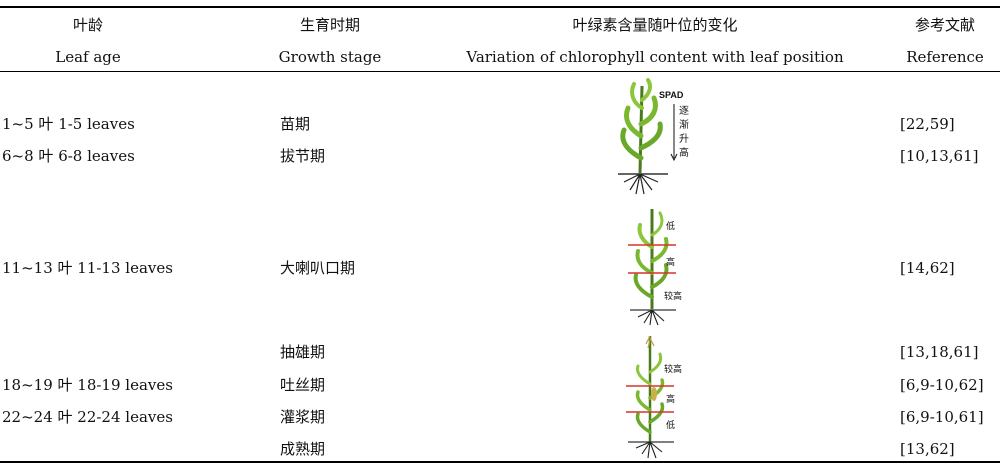  What do you see at coordinates (303, 417) in the screenshot?
I see `row6-stage: 灌浆期` at bounding box center [303, 417].